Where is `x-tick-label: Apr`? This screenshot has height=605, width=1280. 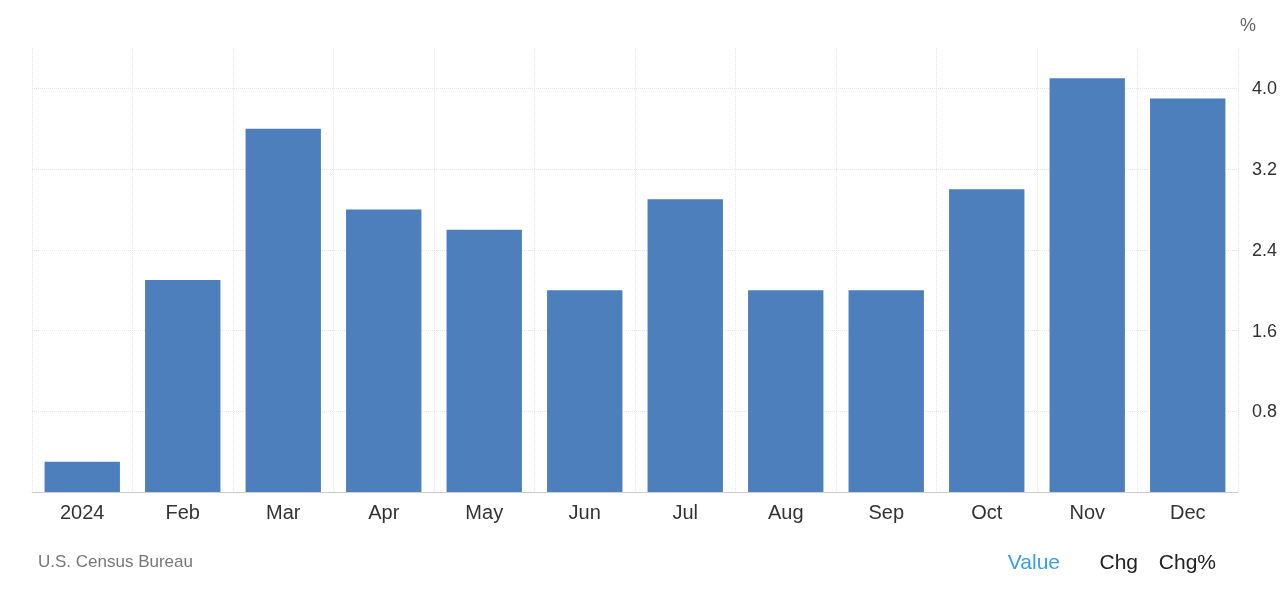
x-tick-label: Apr is located at coordinates (384, 512).